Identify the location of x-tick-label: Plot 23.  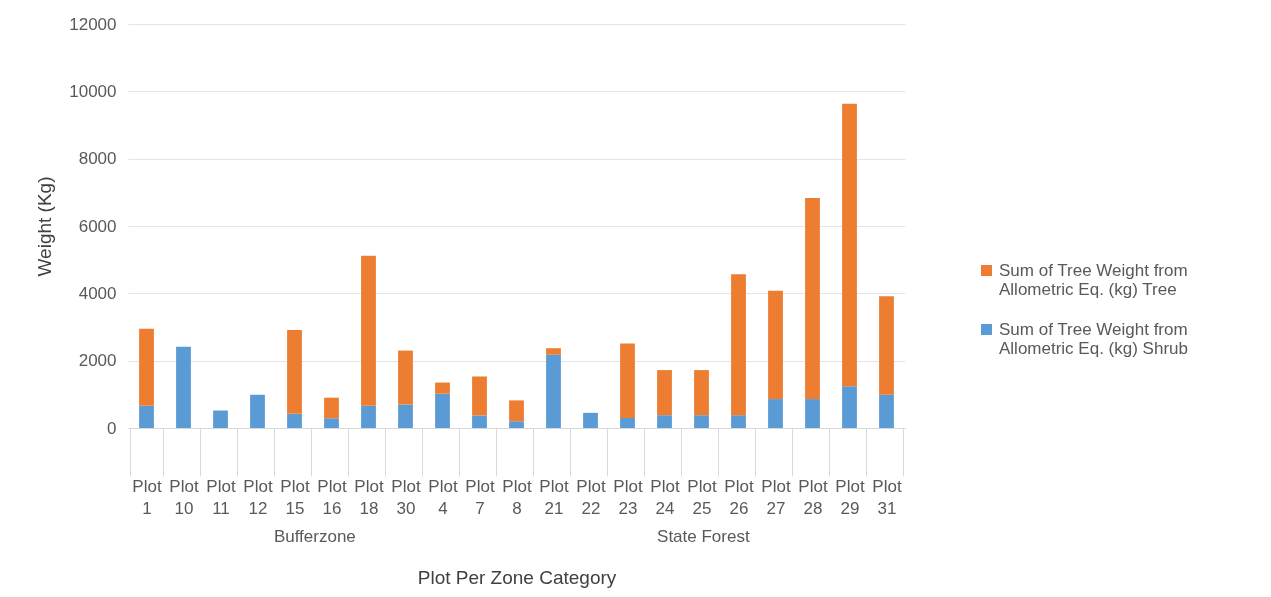
(628, 497).